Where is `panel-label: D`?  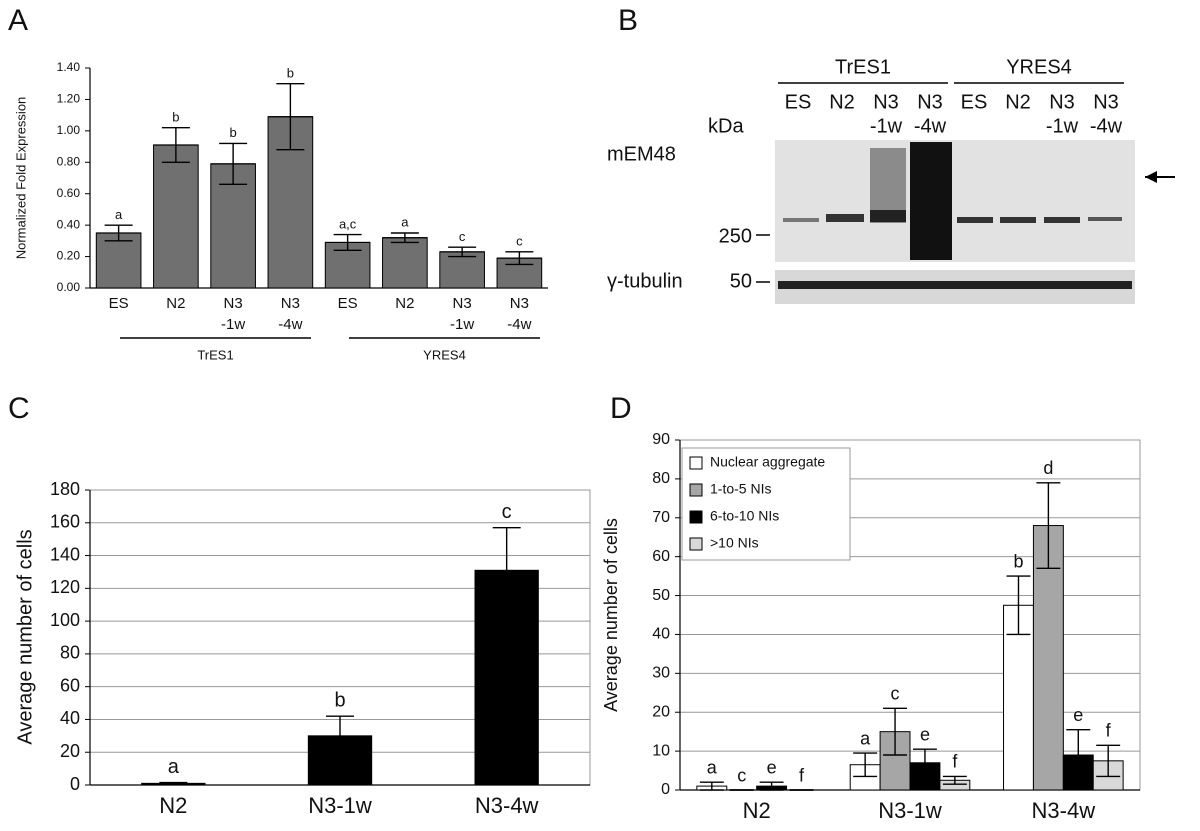
panel-label: D is located at coordinates (621, 408).